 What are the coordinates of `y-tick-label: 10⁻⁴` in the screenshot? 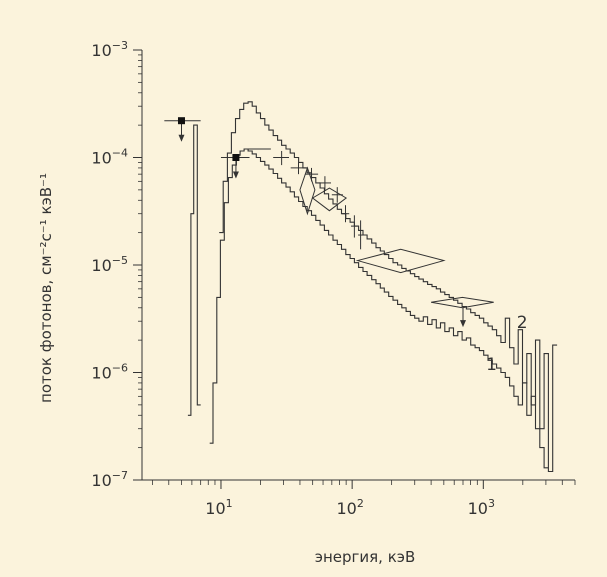 It's located at (109, 157).